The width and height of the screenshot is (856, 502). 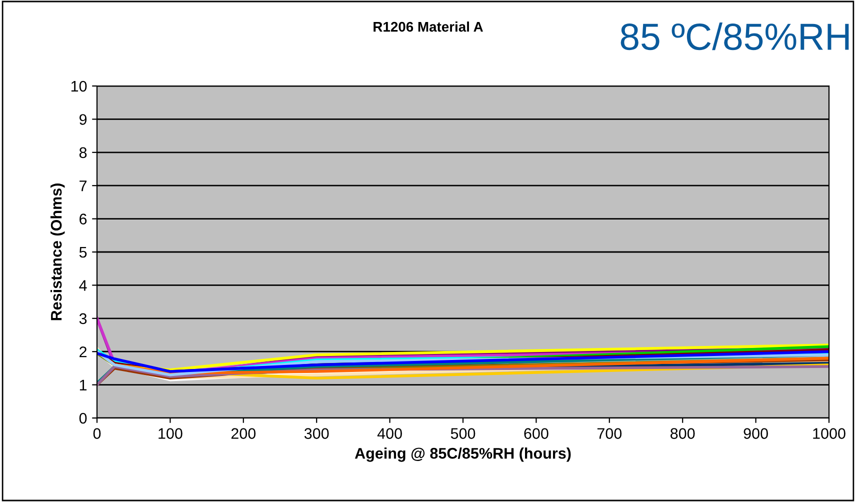 What do you see at coordinates (463, 433) in the screenshot?
I see `x-tick-label: 500` at bounding box center [463, 433].